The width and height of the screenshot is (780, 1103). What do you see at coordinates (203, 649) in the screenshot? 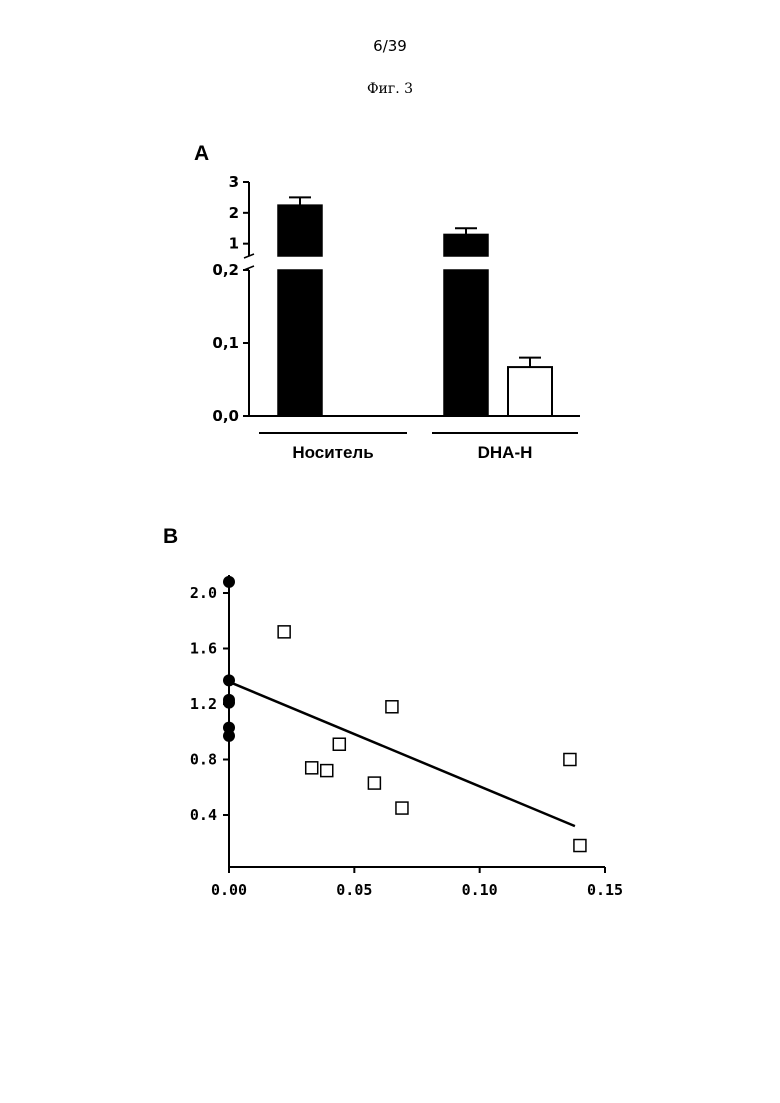
I see `y-tick-label: 1.6` at bounding box center [203, 649].